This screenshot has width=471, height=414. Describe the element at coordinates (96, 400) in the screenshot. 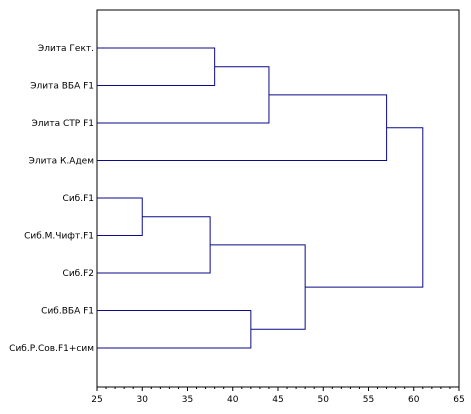

I see `x-tick-label: 25` at that location.